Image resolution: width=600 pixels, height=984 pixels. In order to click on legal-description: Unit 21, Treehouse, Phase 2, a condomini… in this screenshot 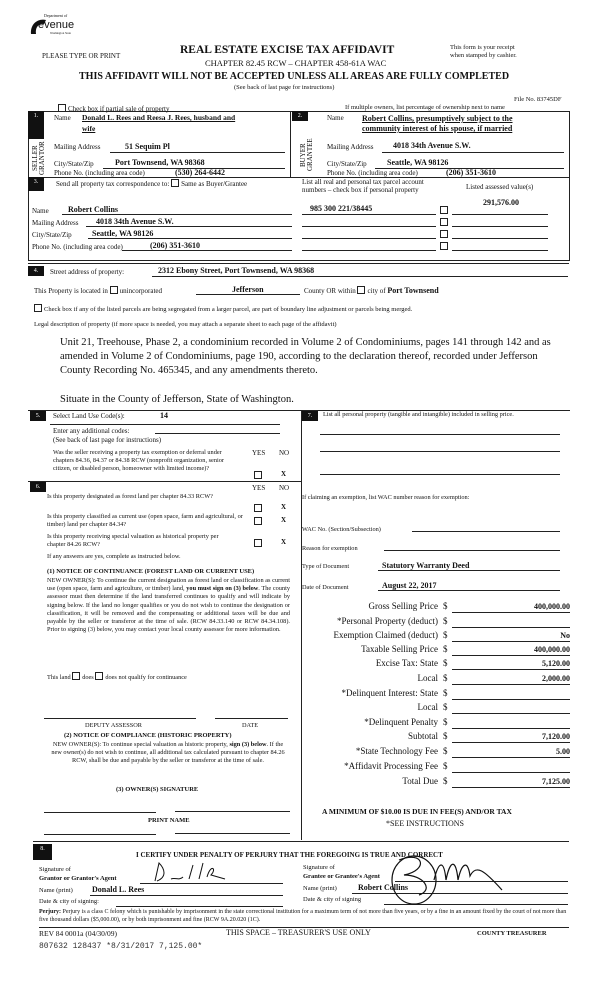, I will do `click(305, 357)`.